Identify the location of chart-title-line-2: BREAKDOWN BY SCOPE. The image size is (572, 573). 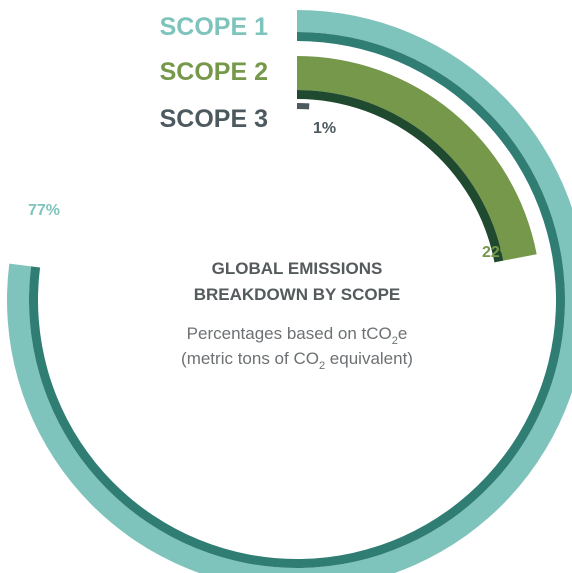
(297, 294).